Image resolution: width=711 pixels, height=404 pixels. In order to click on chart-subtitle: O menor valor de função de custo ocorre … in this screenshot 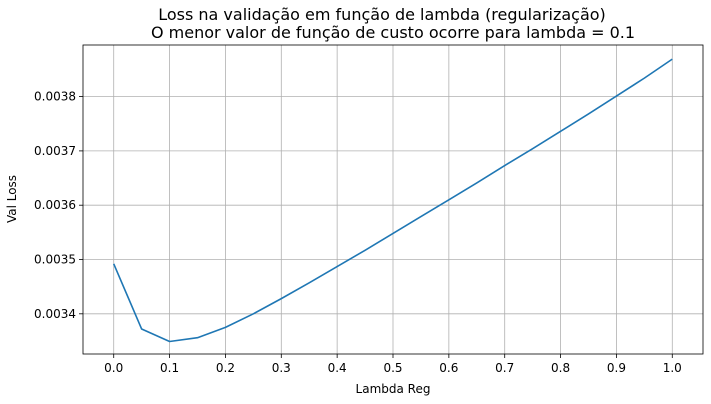, I will do `click(393, 32)`.